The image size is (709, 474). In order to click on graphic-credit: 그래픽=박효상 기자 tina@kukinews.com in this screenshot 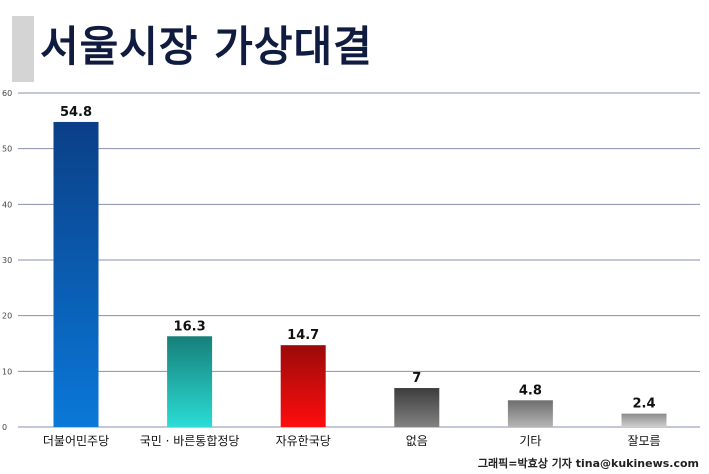, I will do `click(588, 463)`.